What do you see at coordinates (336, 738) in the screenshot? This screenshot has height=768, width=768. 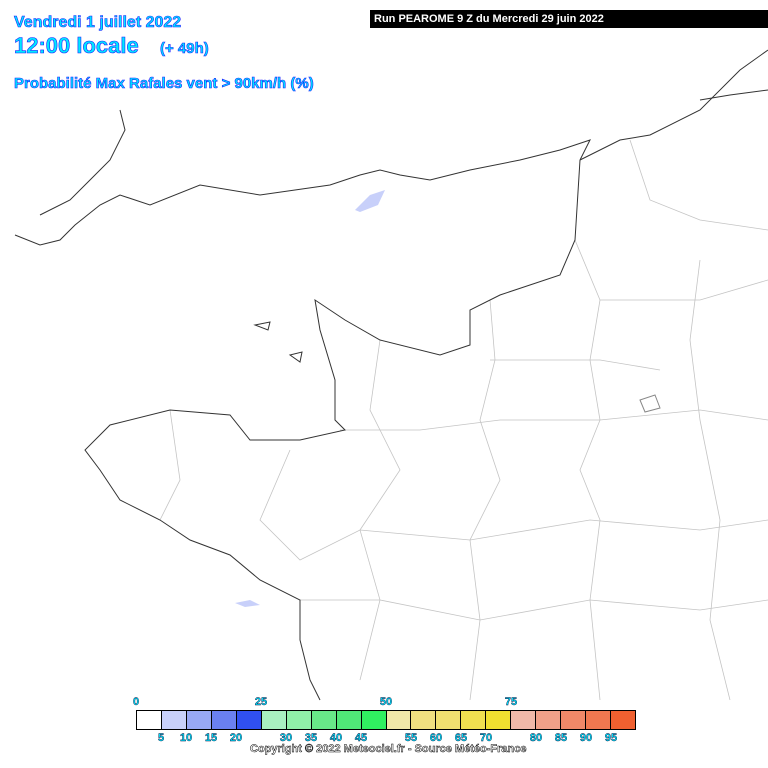 I see `legend-label: 40` at bounding box center [336, 738].